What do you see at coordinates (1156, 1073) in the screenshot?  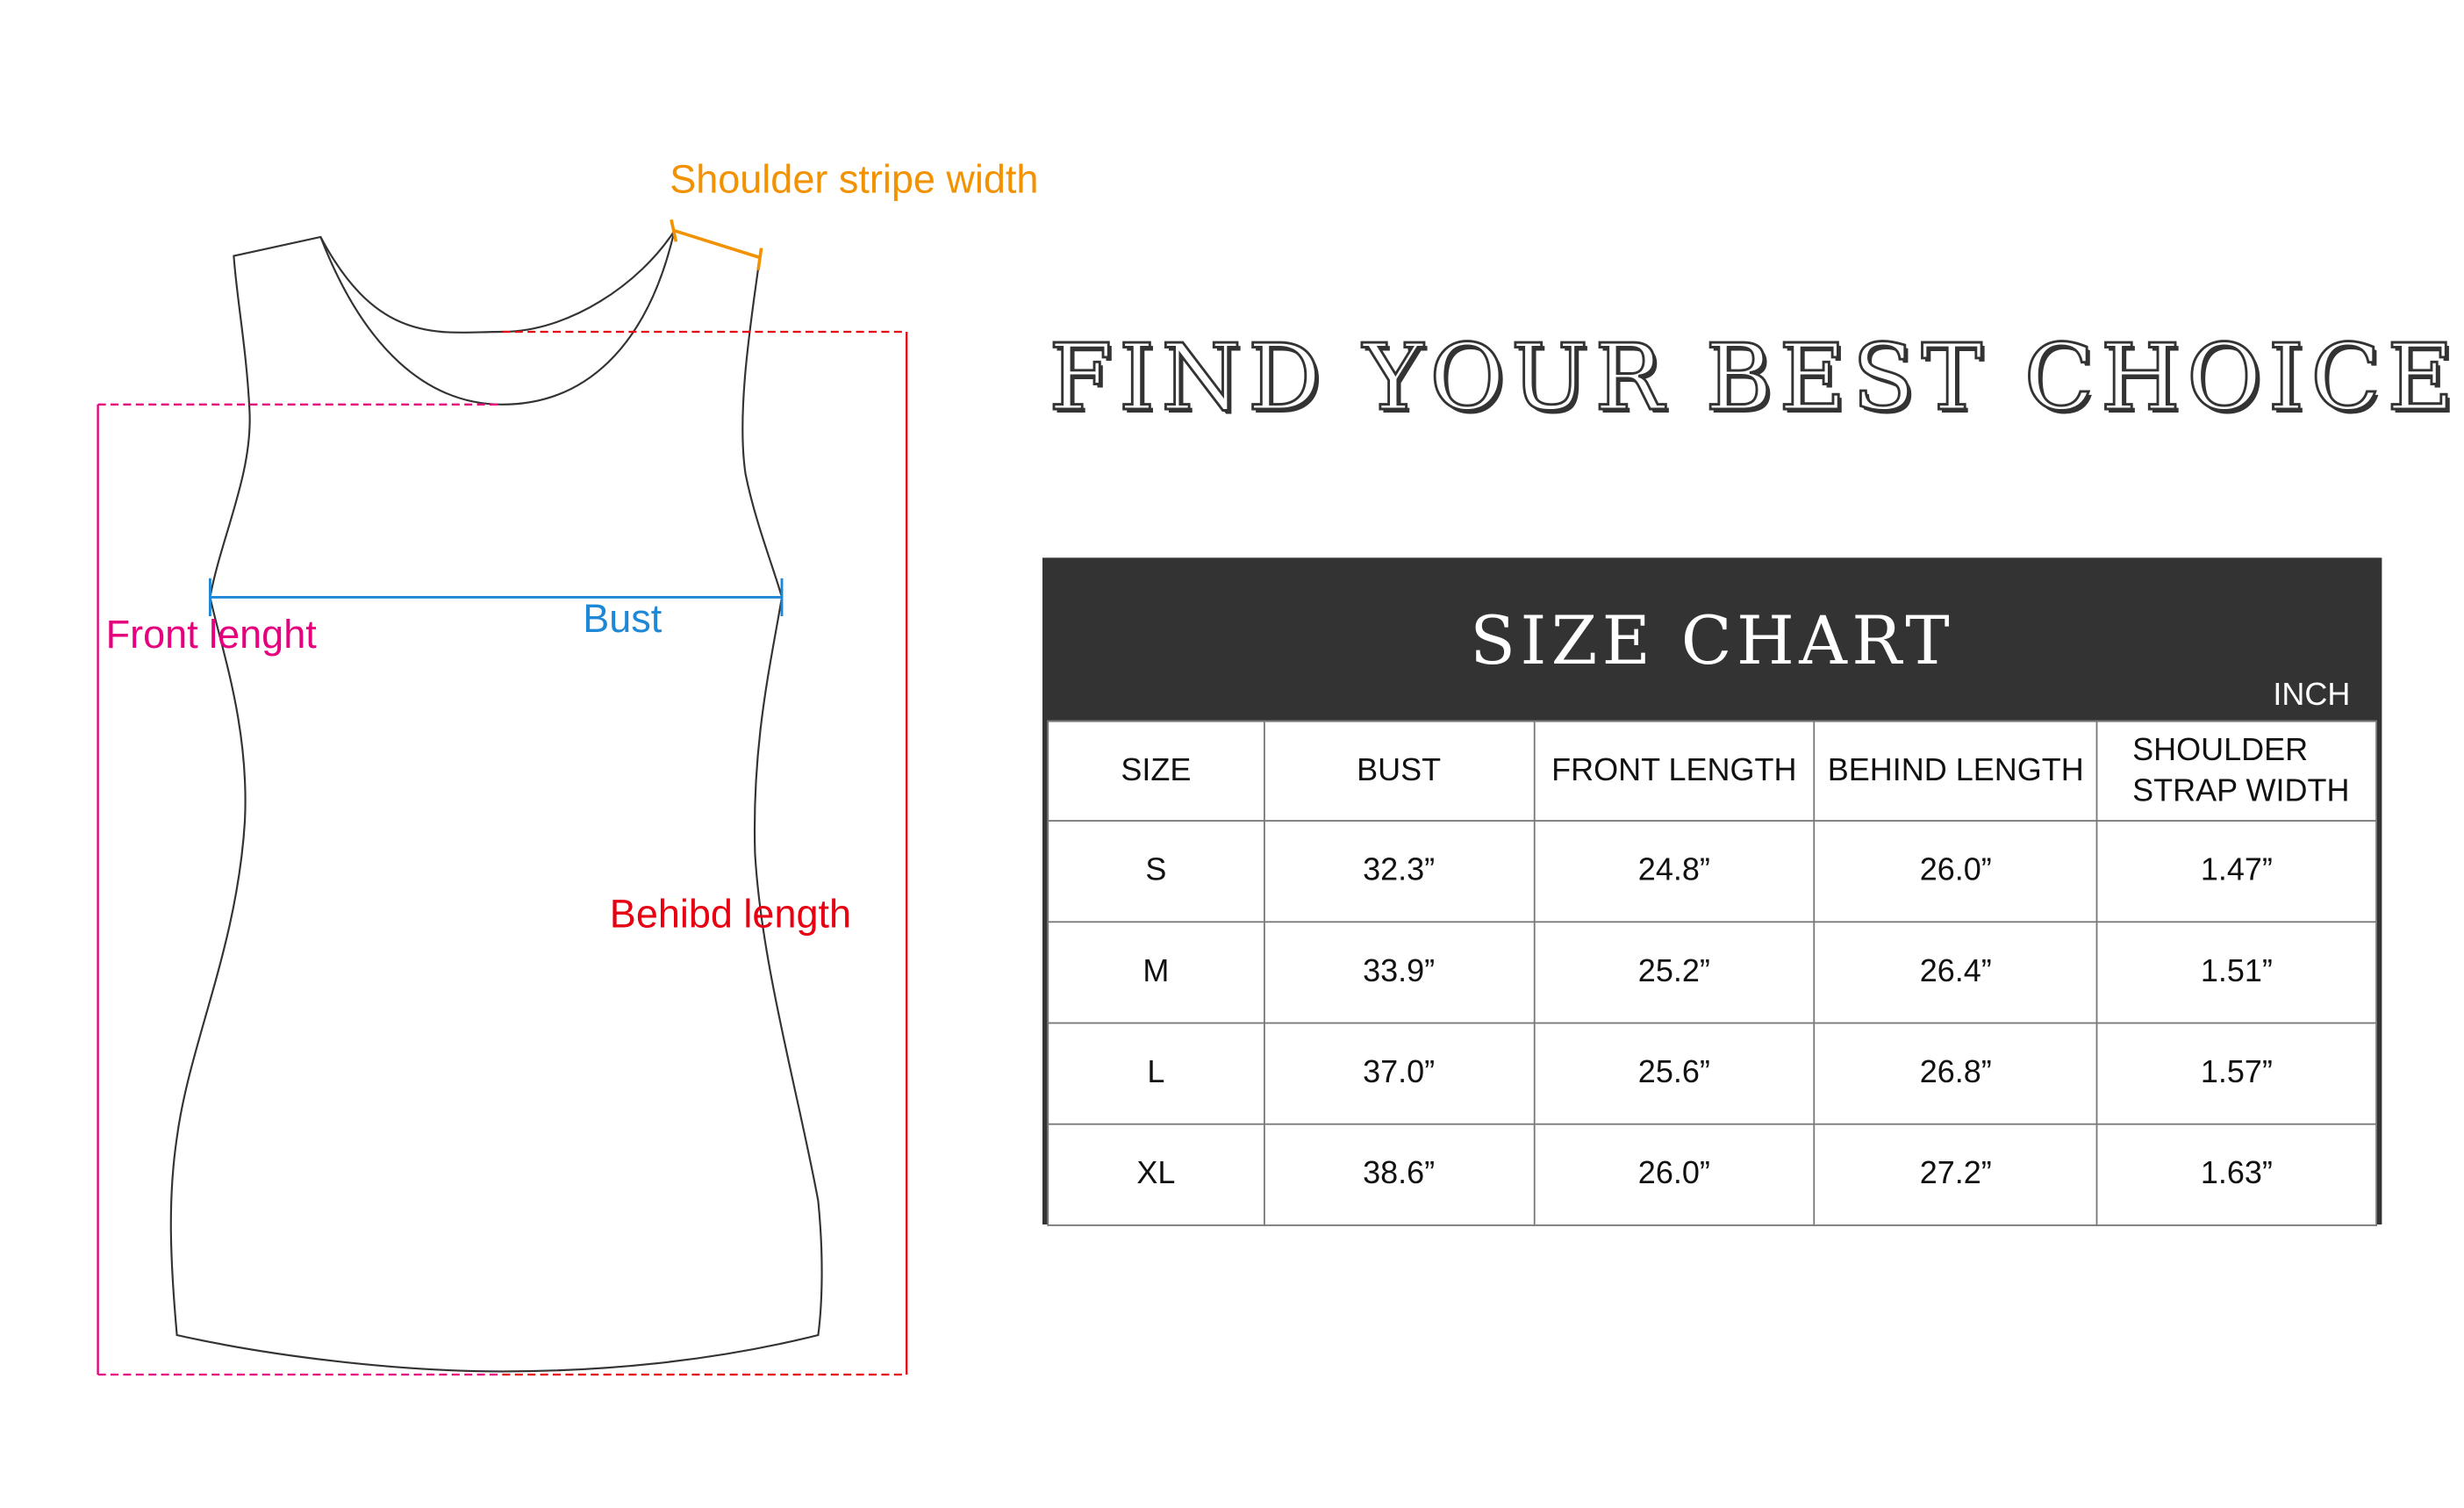 I see `size-cell: L` at bounding box center [1156, 1073].